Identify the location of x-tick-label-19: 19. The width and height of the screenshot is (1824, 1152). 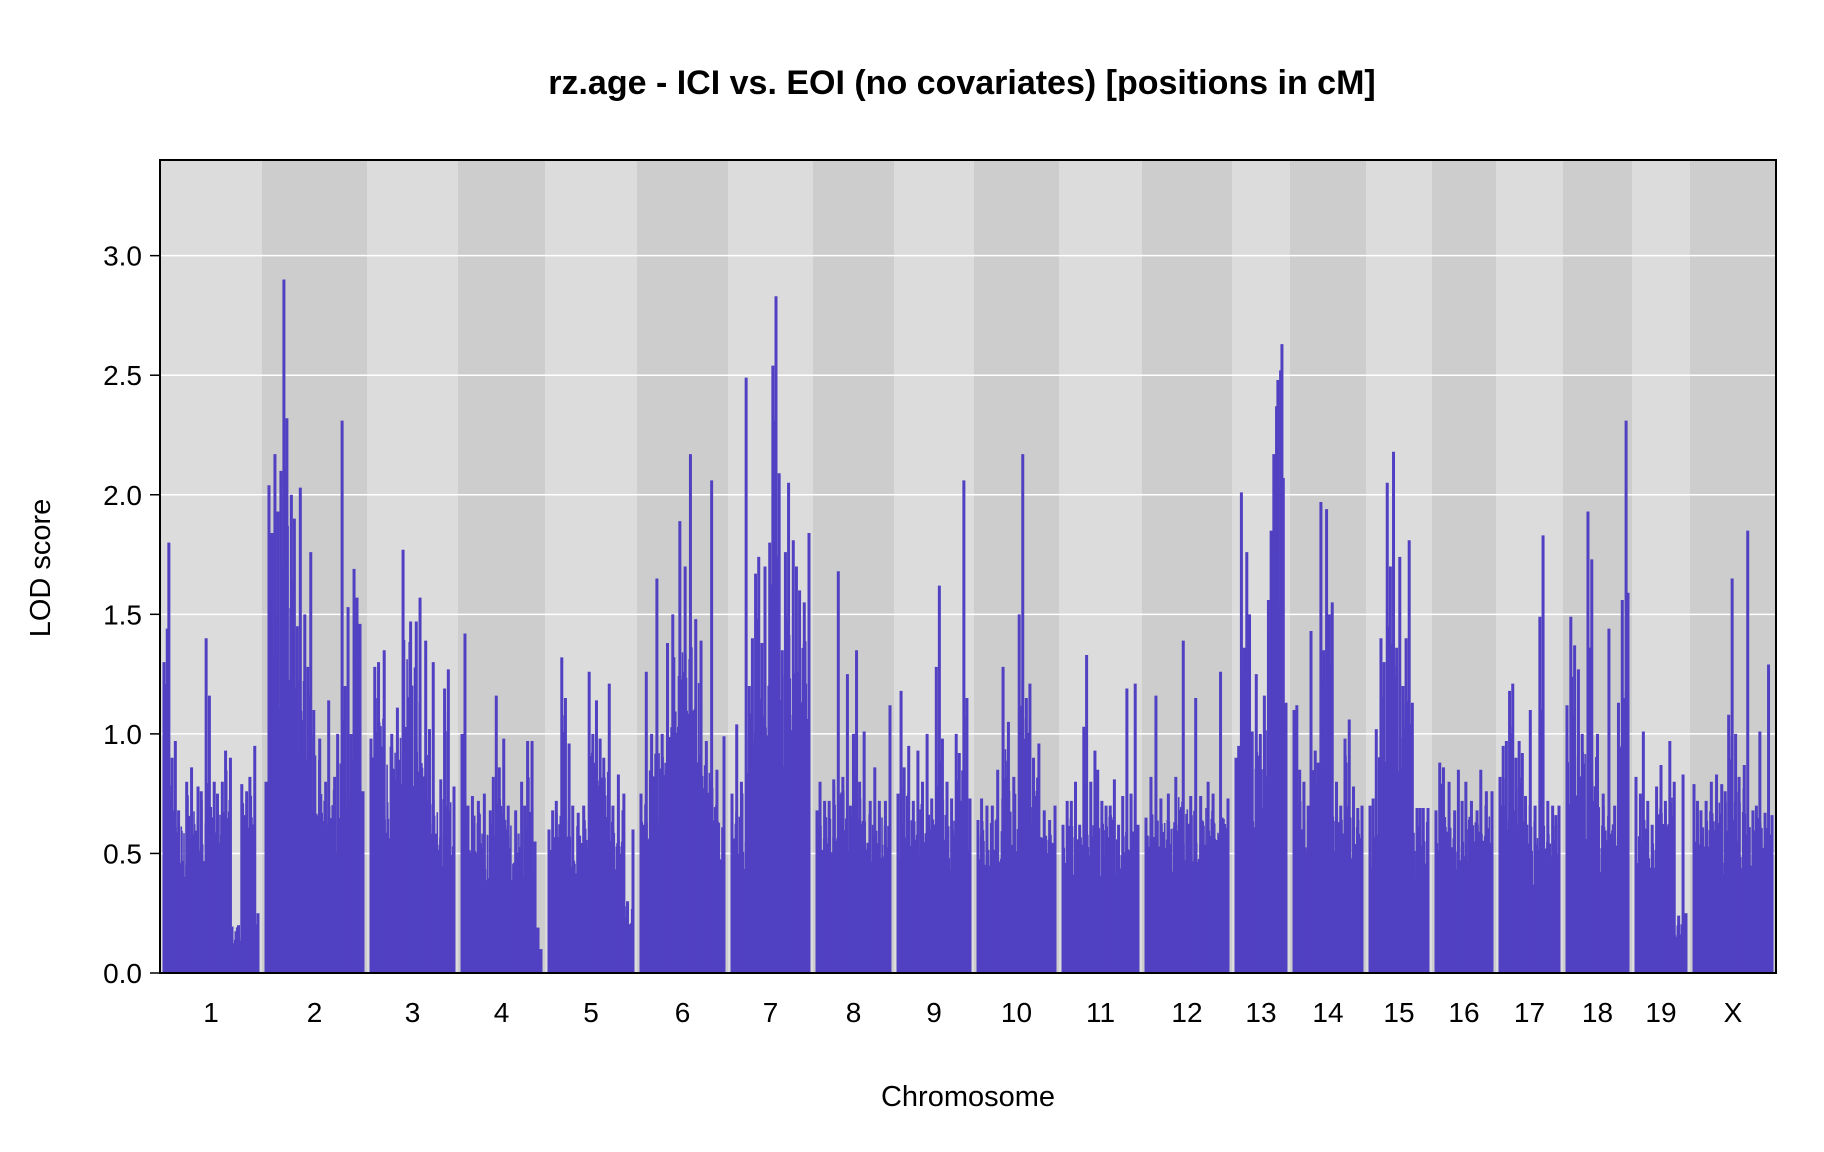
(1660, 1012).